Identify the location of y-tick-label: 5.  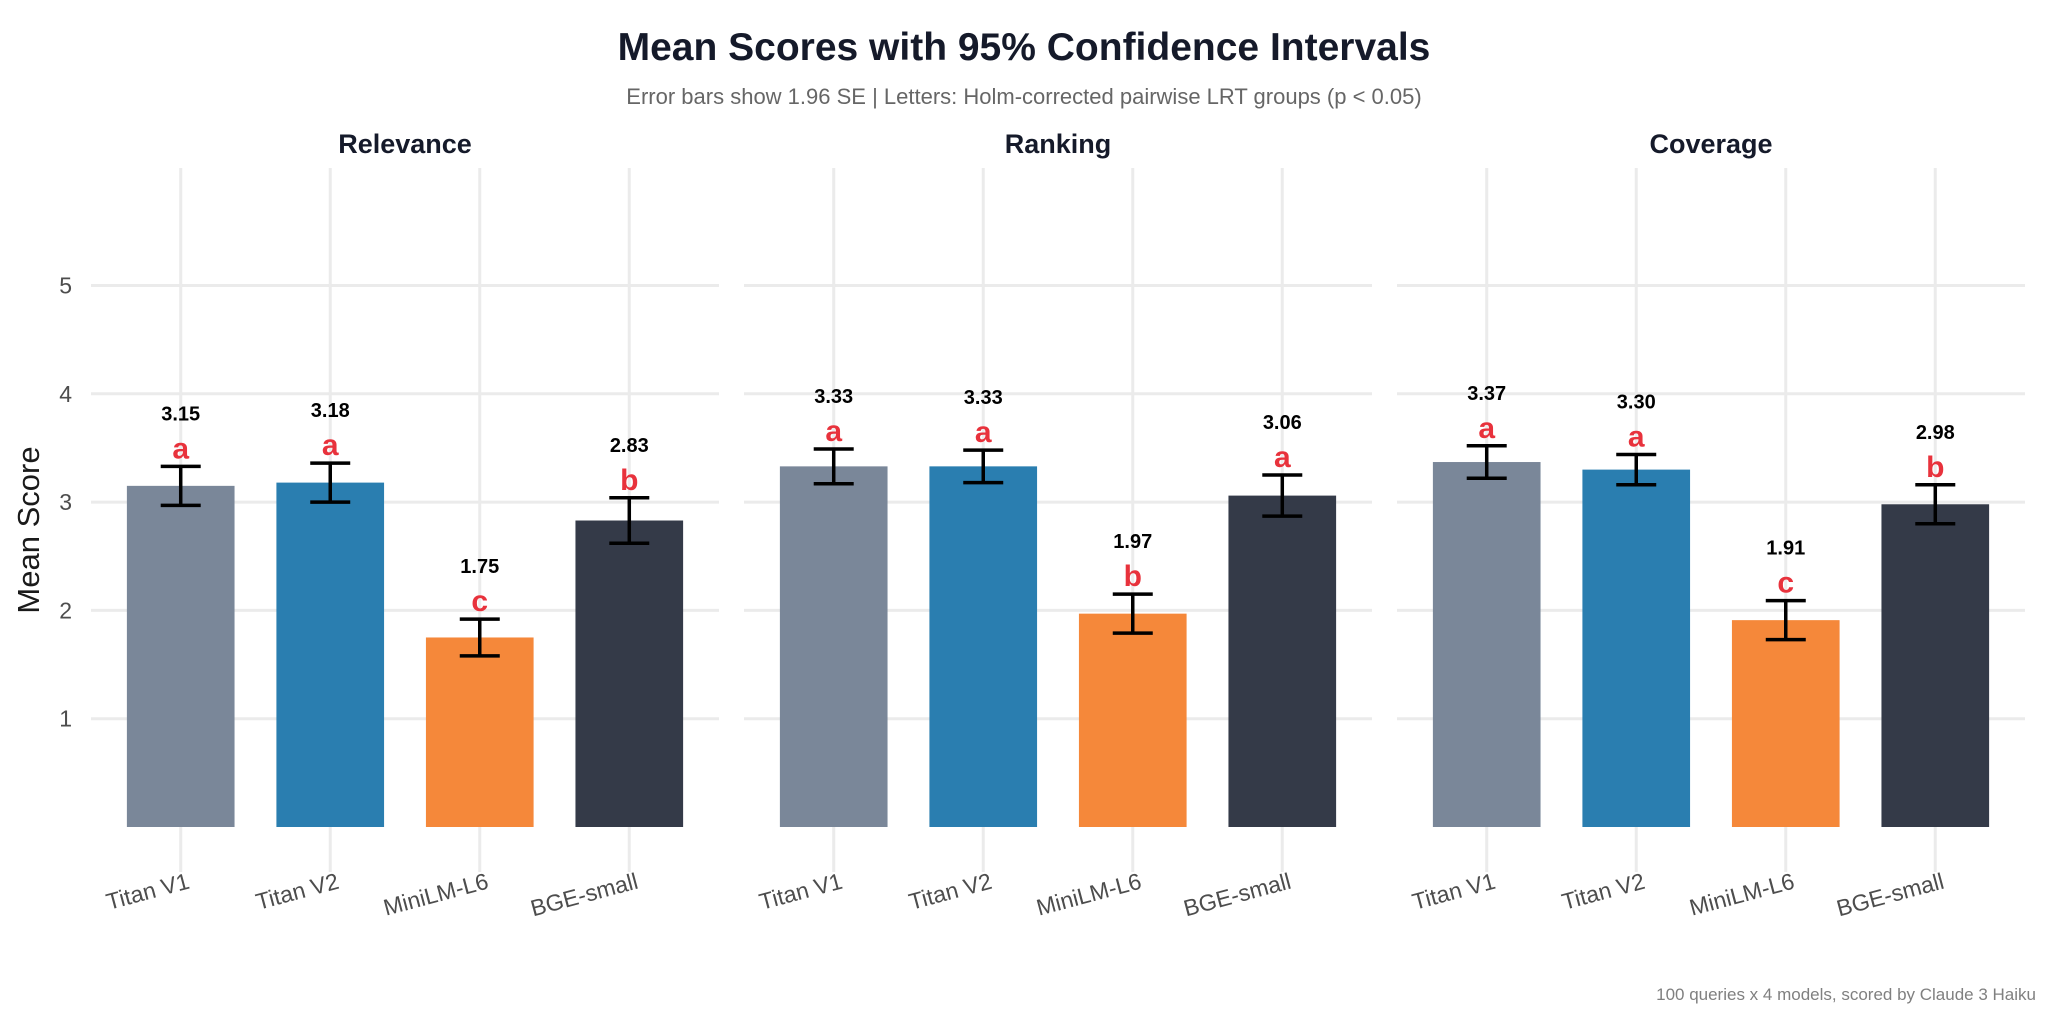
(65, 286).